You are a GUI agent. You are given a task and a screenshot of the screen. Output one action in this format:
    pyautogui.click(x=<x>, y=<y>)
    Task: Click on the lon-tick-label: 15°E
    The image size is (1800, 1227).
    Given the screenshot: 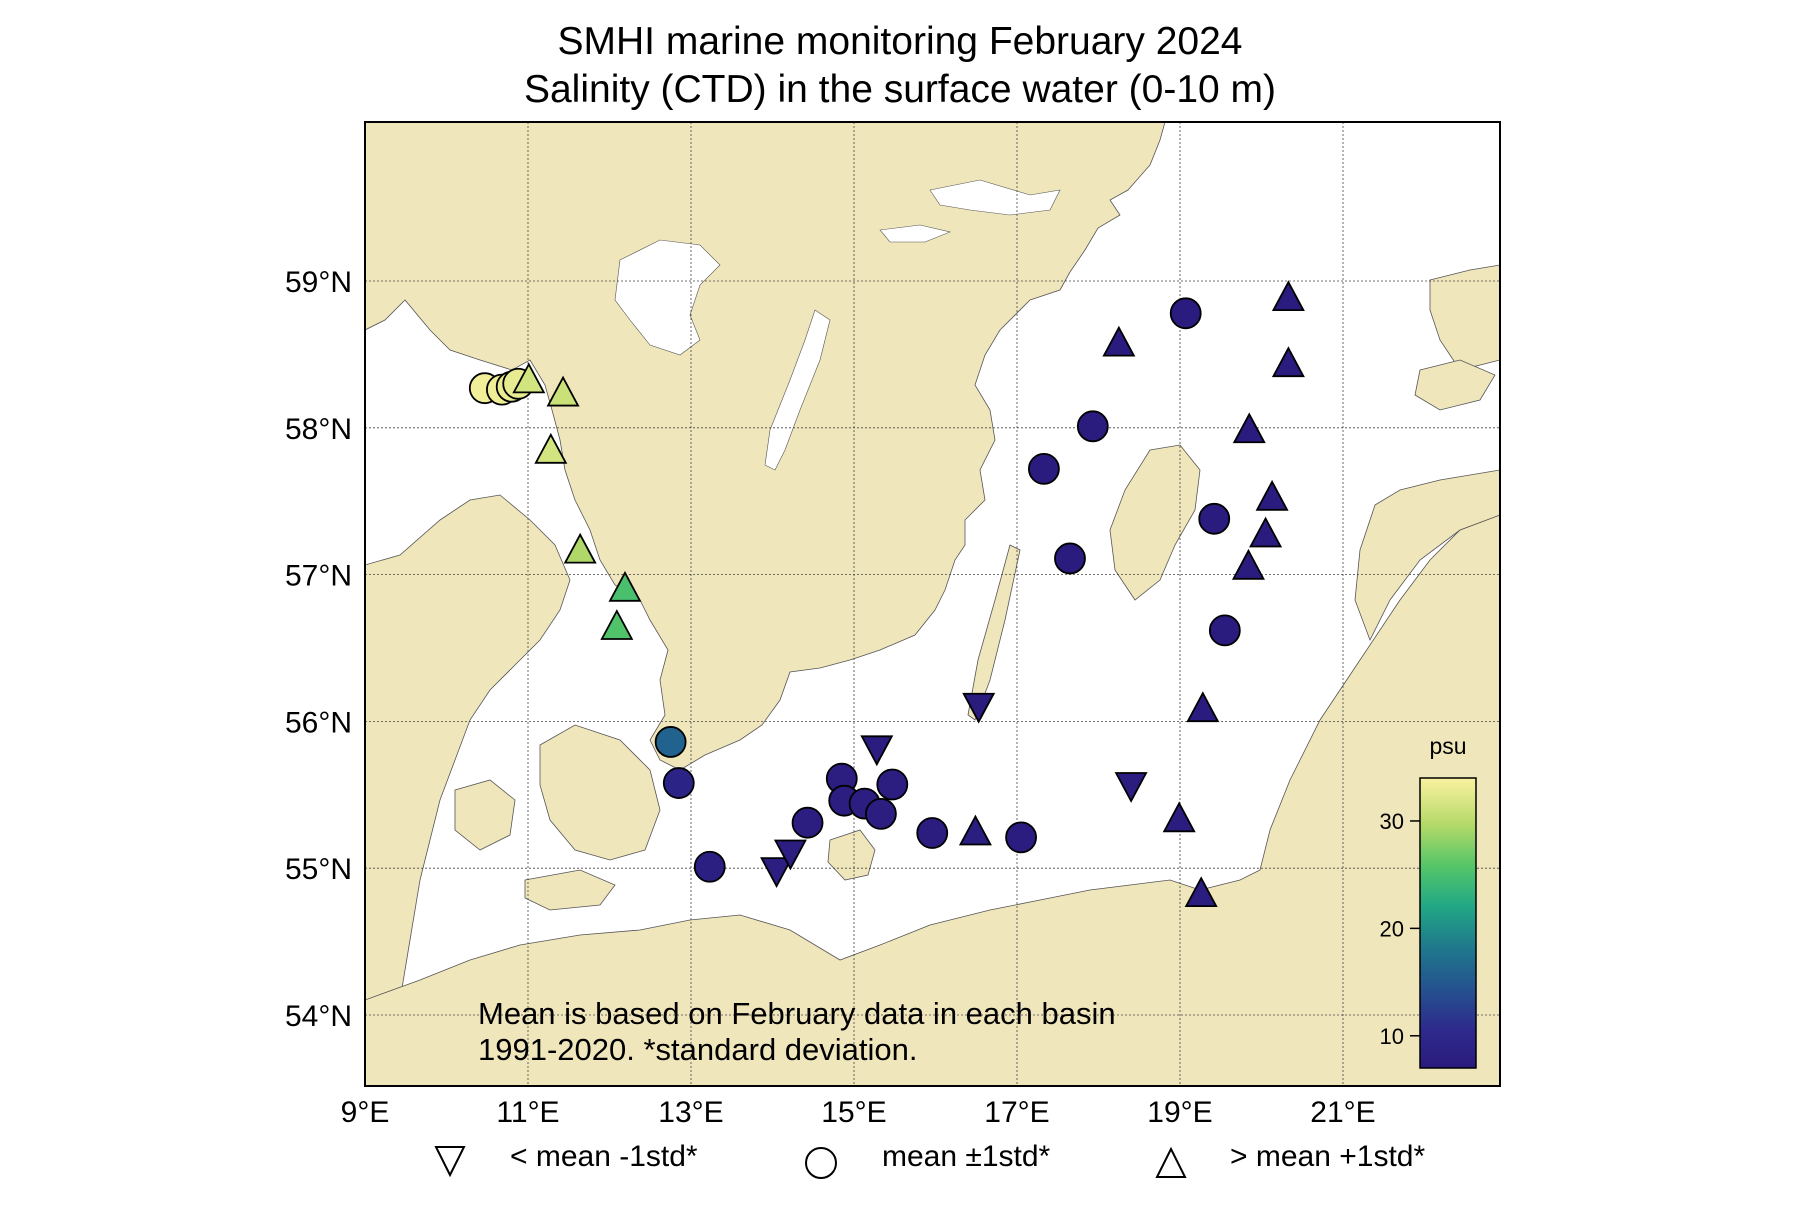 What is the action you would take?
    pyautogui.click(x=853, y=1112)
    